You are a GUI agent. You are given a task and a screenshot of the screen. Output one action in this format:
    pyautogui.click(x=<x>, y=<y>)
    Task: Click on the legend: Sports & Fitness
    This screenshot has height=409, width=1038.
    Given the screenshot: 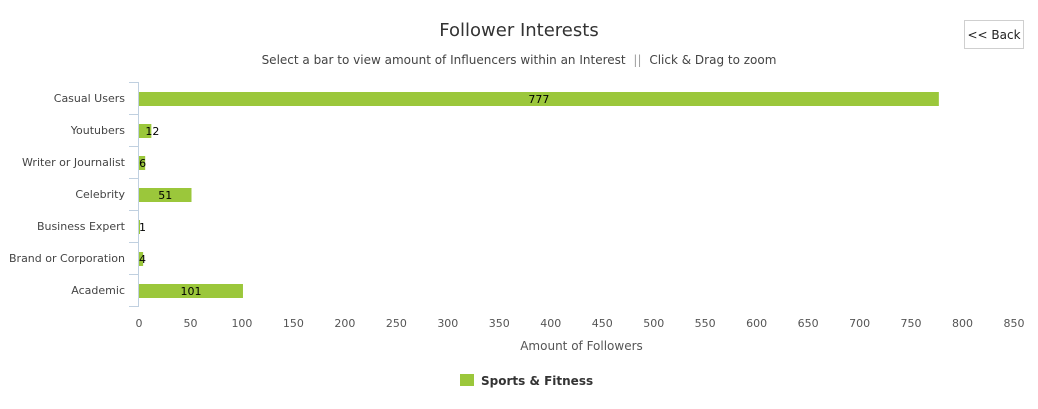 What is the action you would take?
    pyautogui.click(x=526, y=381)
    